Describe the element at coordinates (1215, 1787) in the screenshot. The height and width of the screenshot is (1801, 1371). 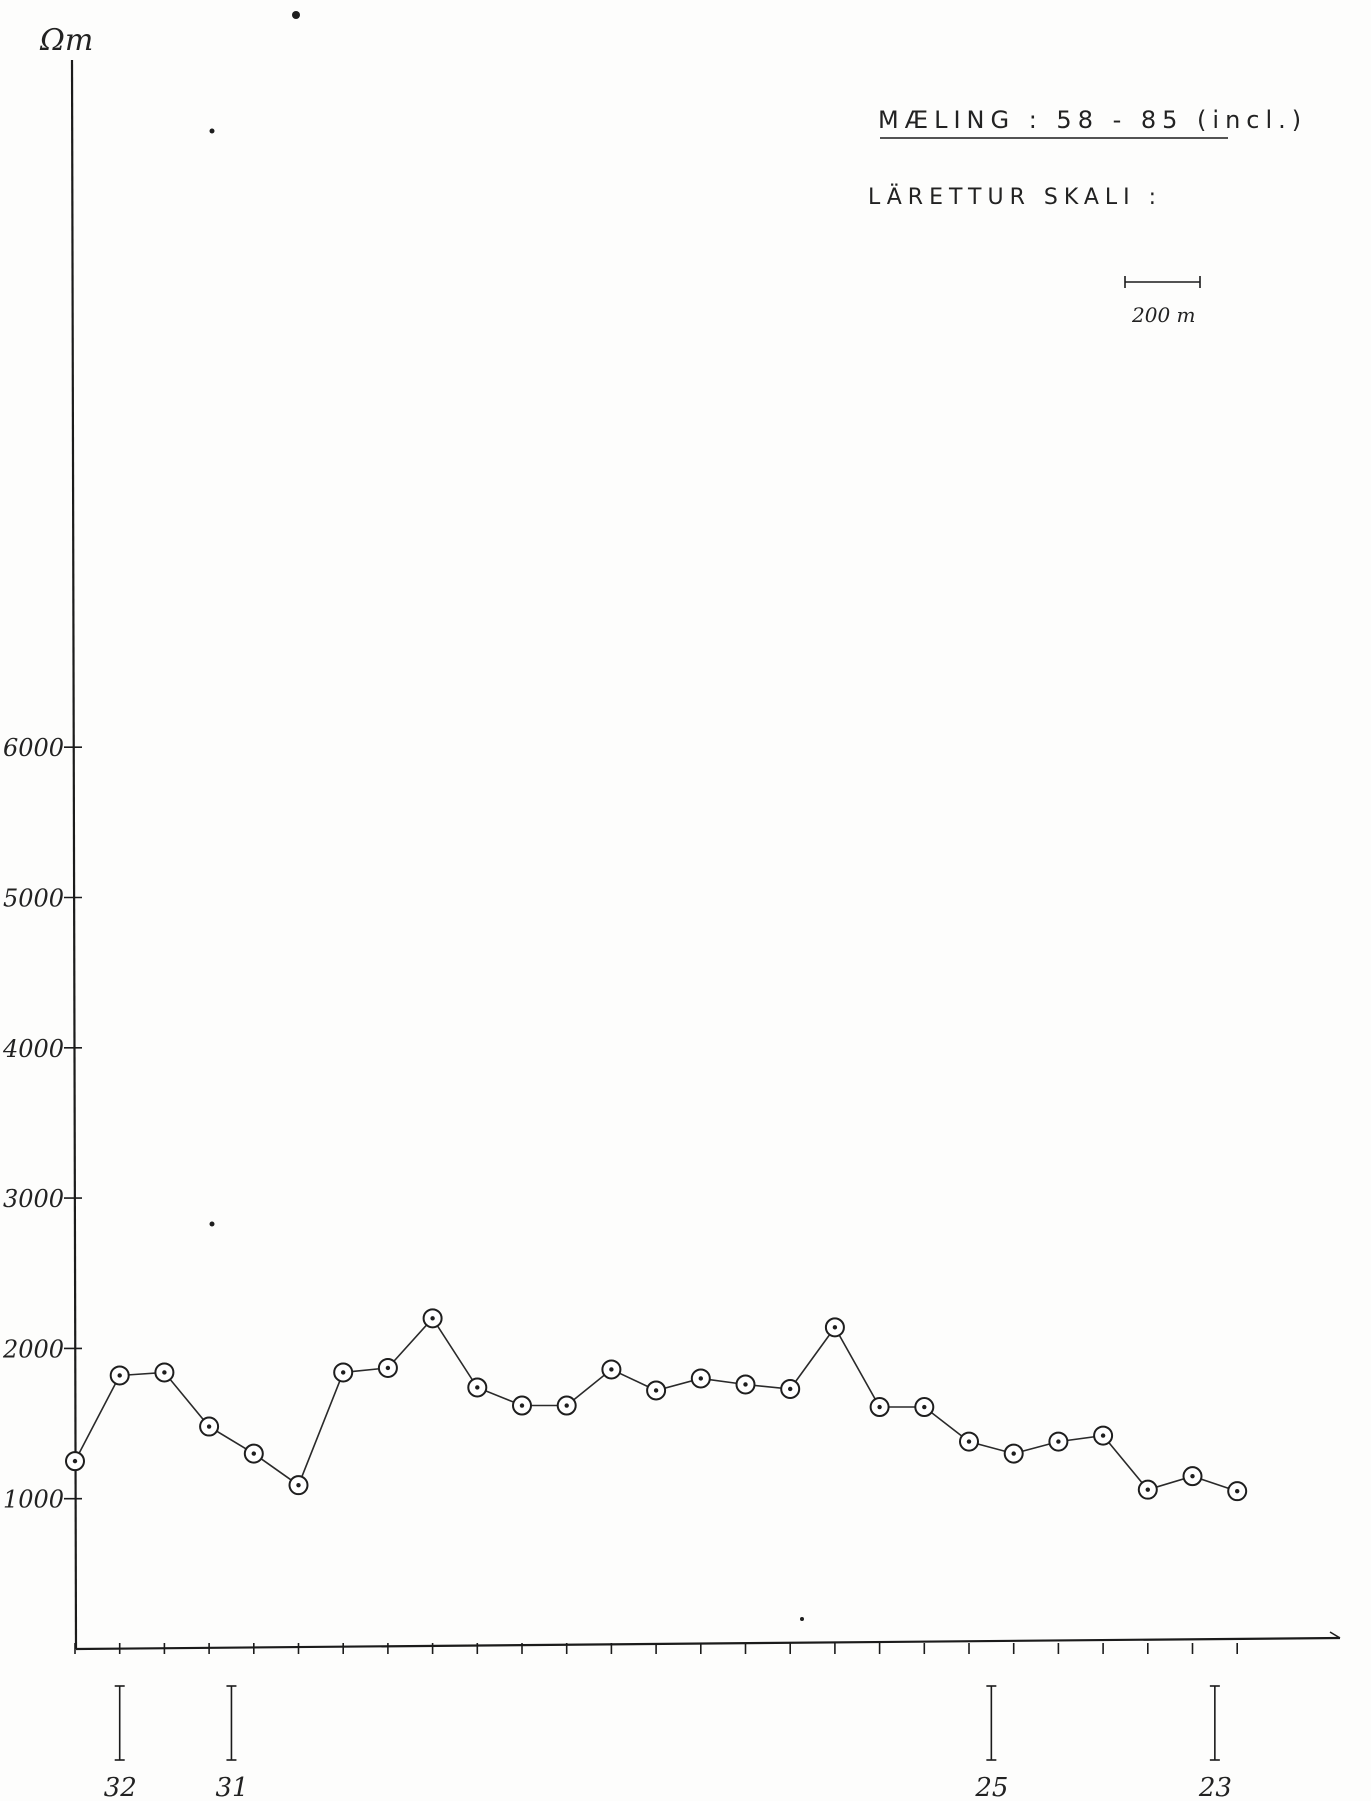
I see `station-label: 23` at that location.